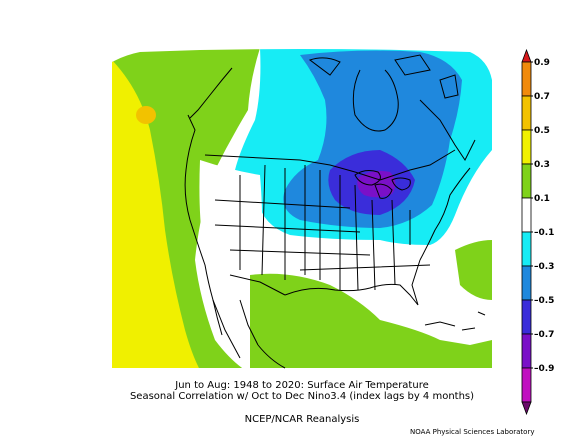  Describe the element at coordinates (156, 214) in the screenshot. I see `yellow-region-pacific` at that location.